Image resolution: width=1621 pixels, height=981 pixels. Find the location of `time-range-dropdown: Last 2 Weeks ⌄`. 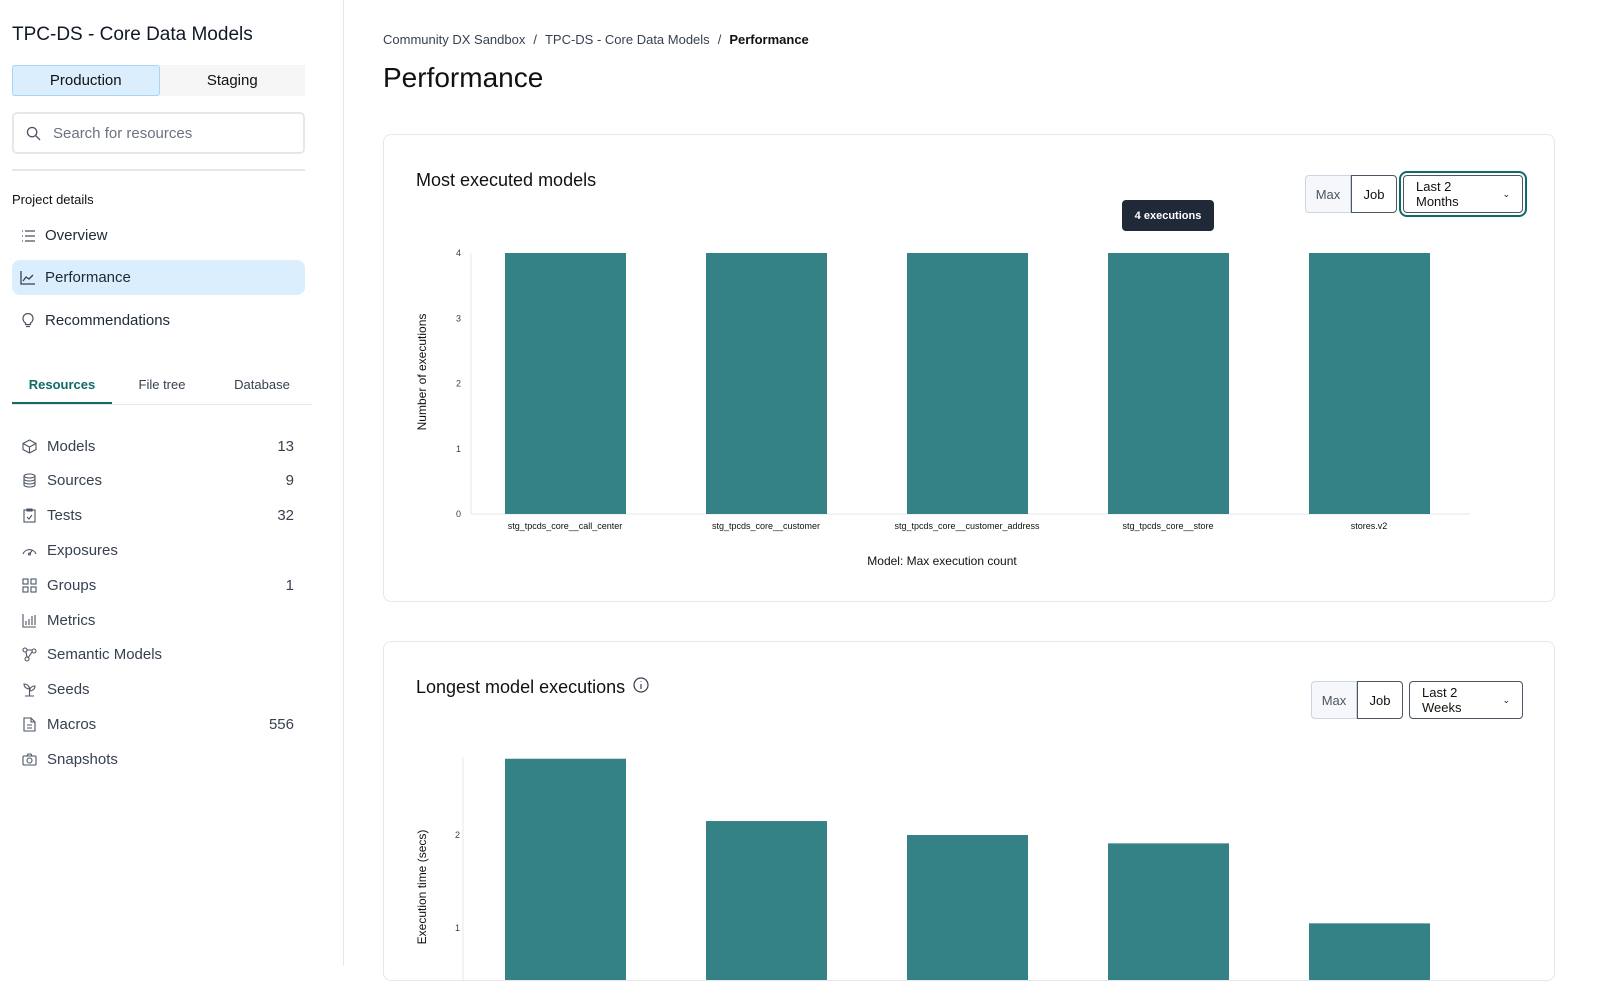

time-range-dropdown: Last 2 Weeks ⌄ is located at coordinates (1466, 700).